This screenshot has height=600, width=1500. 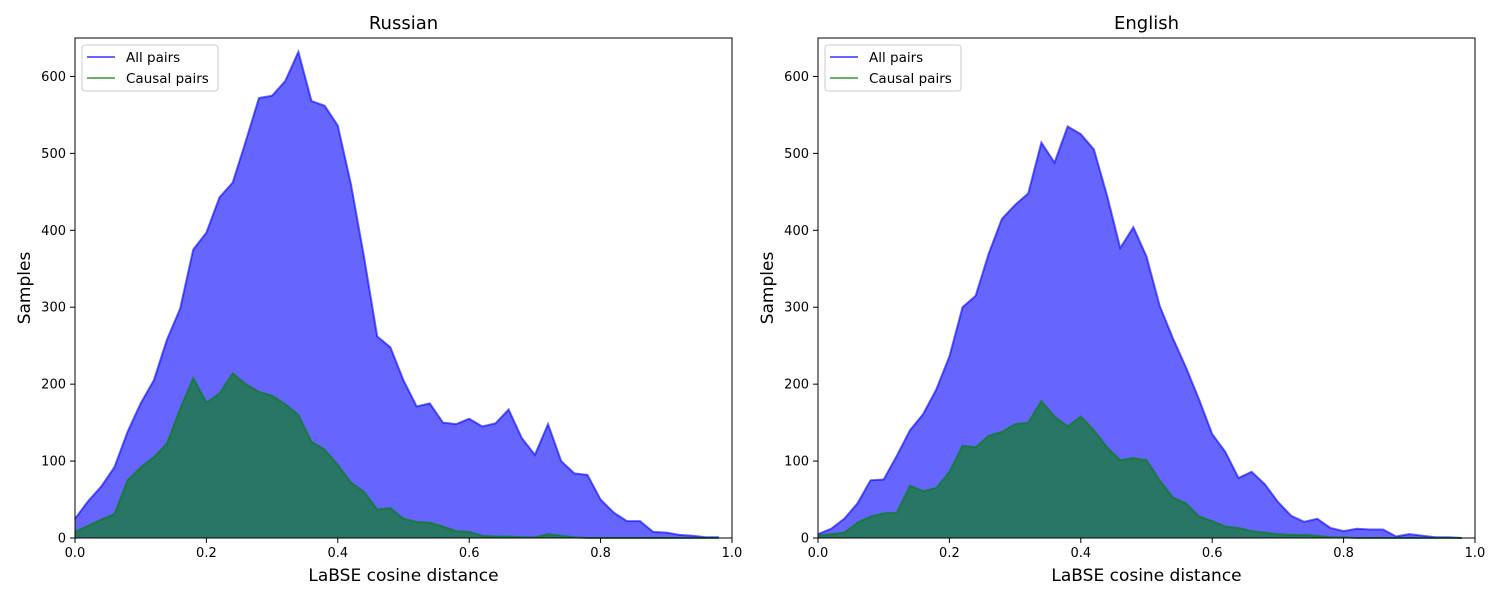 What do you see at coordinates (1146, 23) in the screenshot?
I see `chart-title: English` at bounding box center [1146, 23].